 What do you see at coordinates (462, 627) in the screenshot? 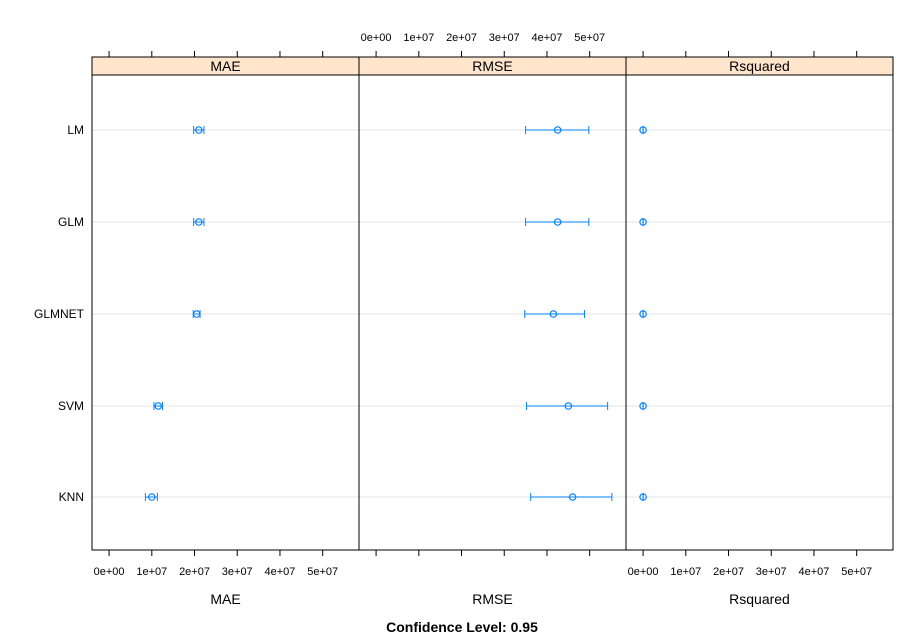
I see `confidence-level-label: Confidence Level: 0.95` at bounding box center [462, 627].